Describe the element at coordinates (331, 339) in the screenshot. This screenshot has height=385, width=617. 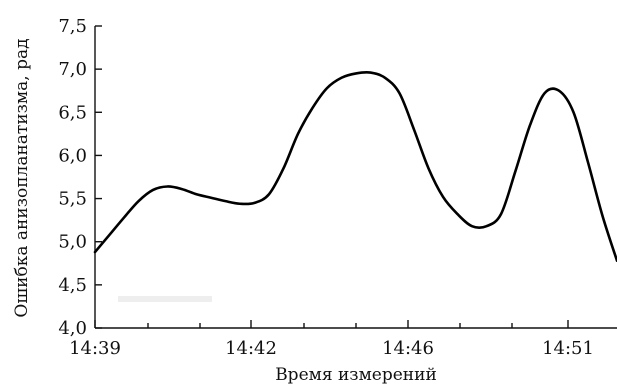
I see `x-ticks: 14:39 14:42 14:46 14:51` at that location.